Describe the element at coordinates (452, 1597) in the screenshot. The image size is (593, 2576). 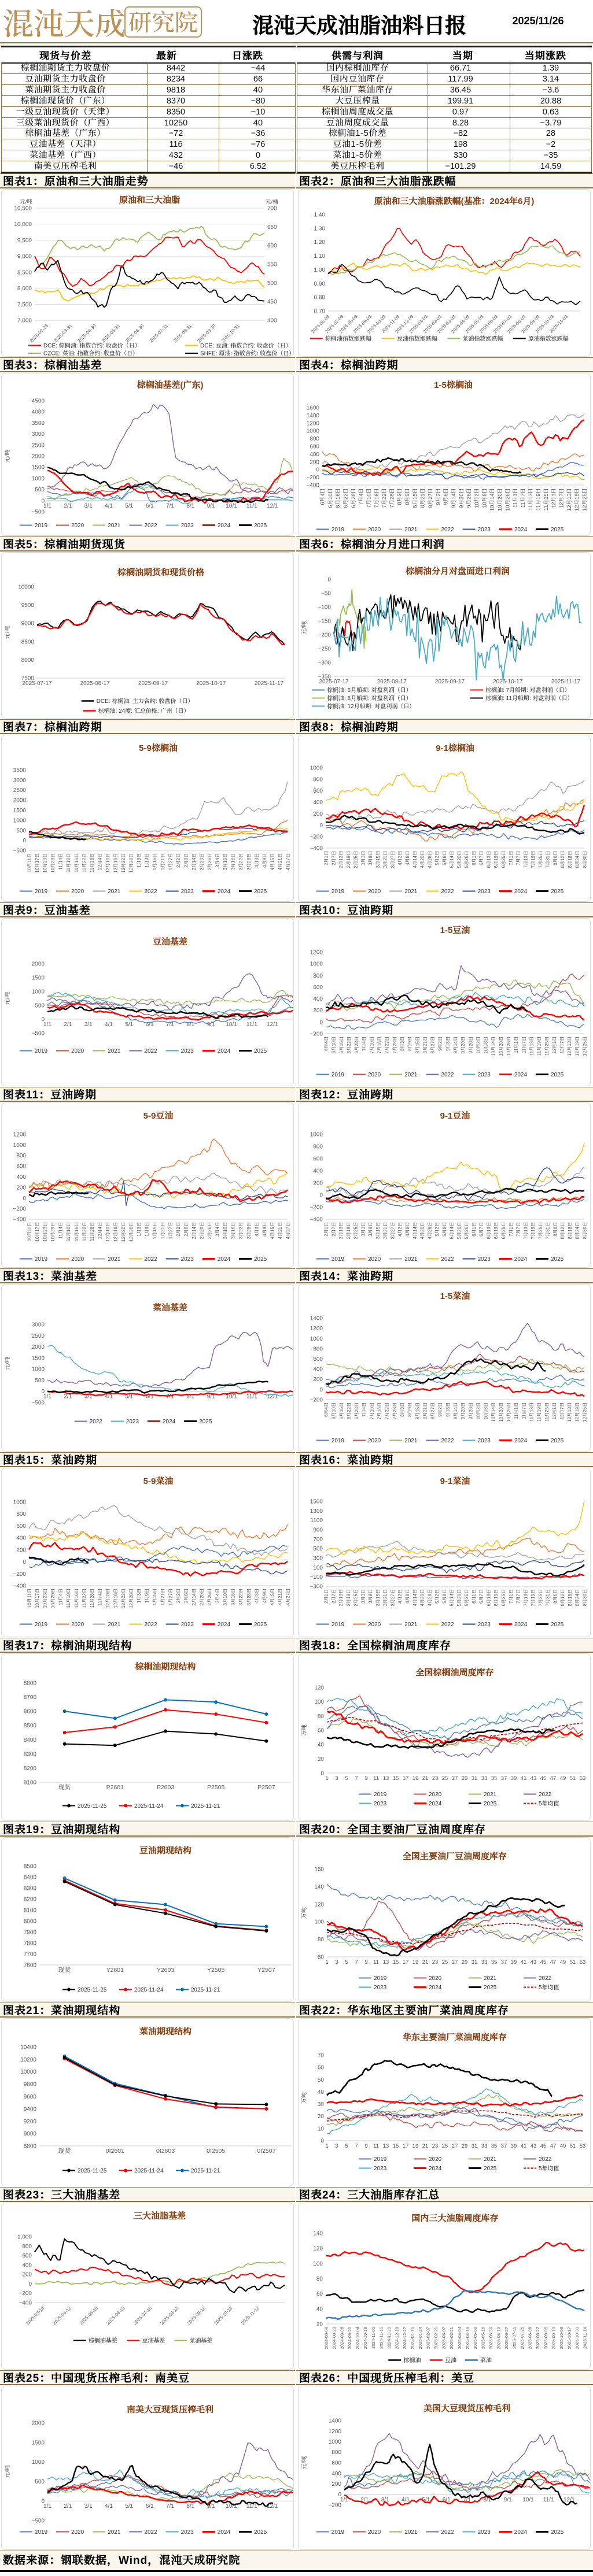
I see `svg-text: 5月14日` at that location.